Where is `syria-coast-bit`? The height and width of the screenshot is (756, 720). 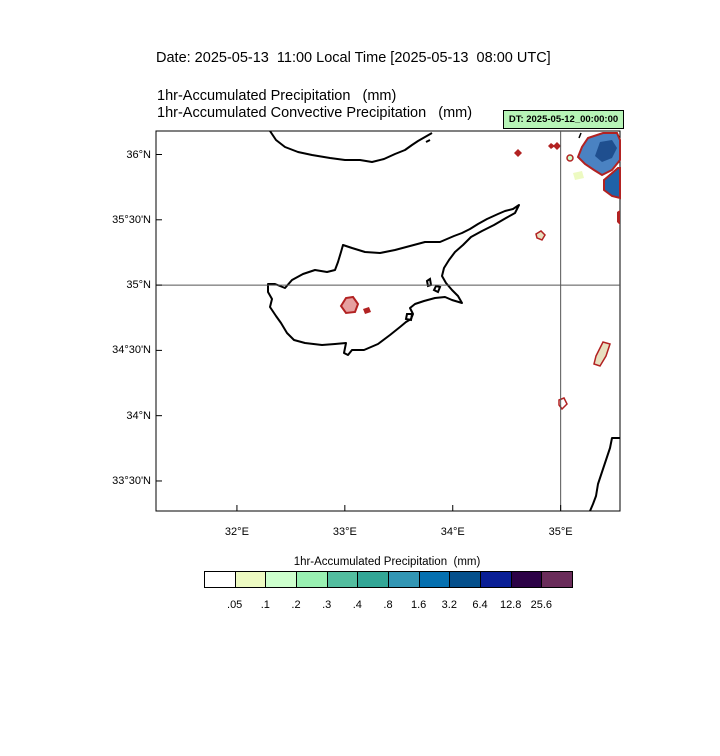 syria-coast-bit is located at coordinates (580, 135).